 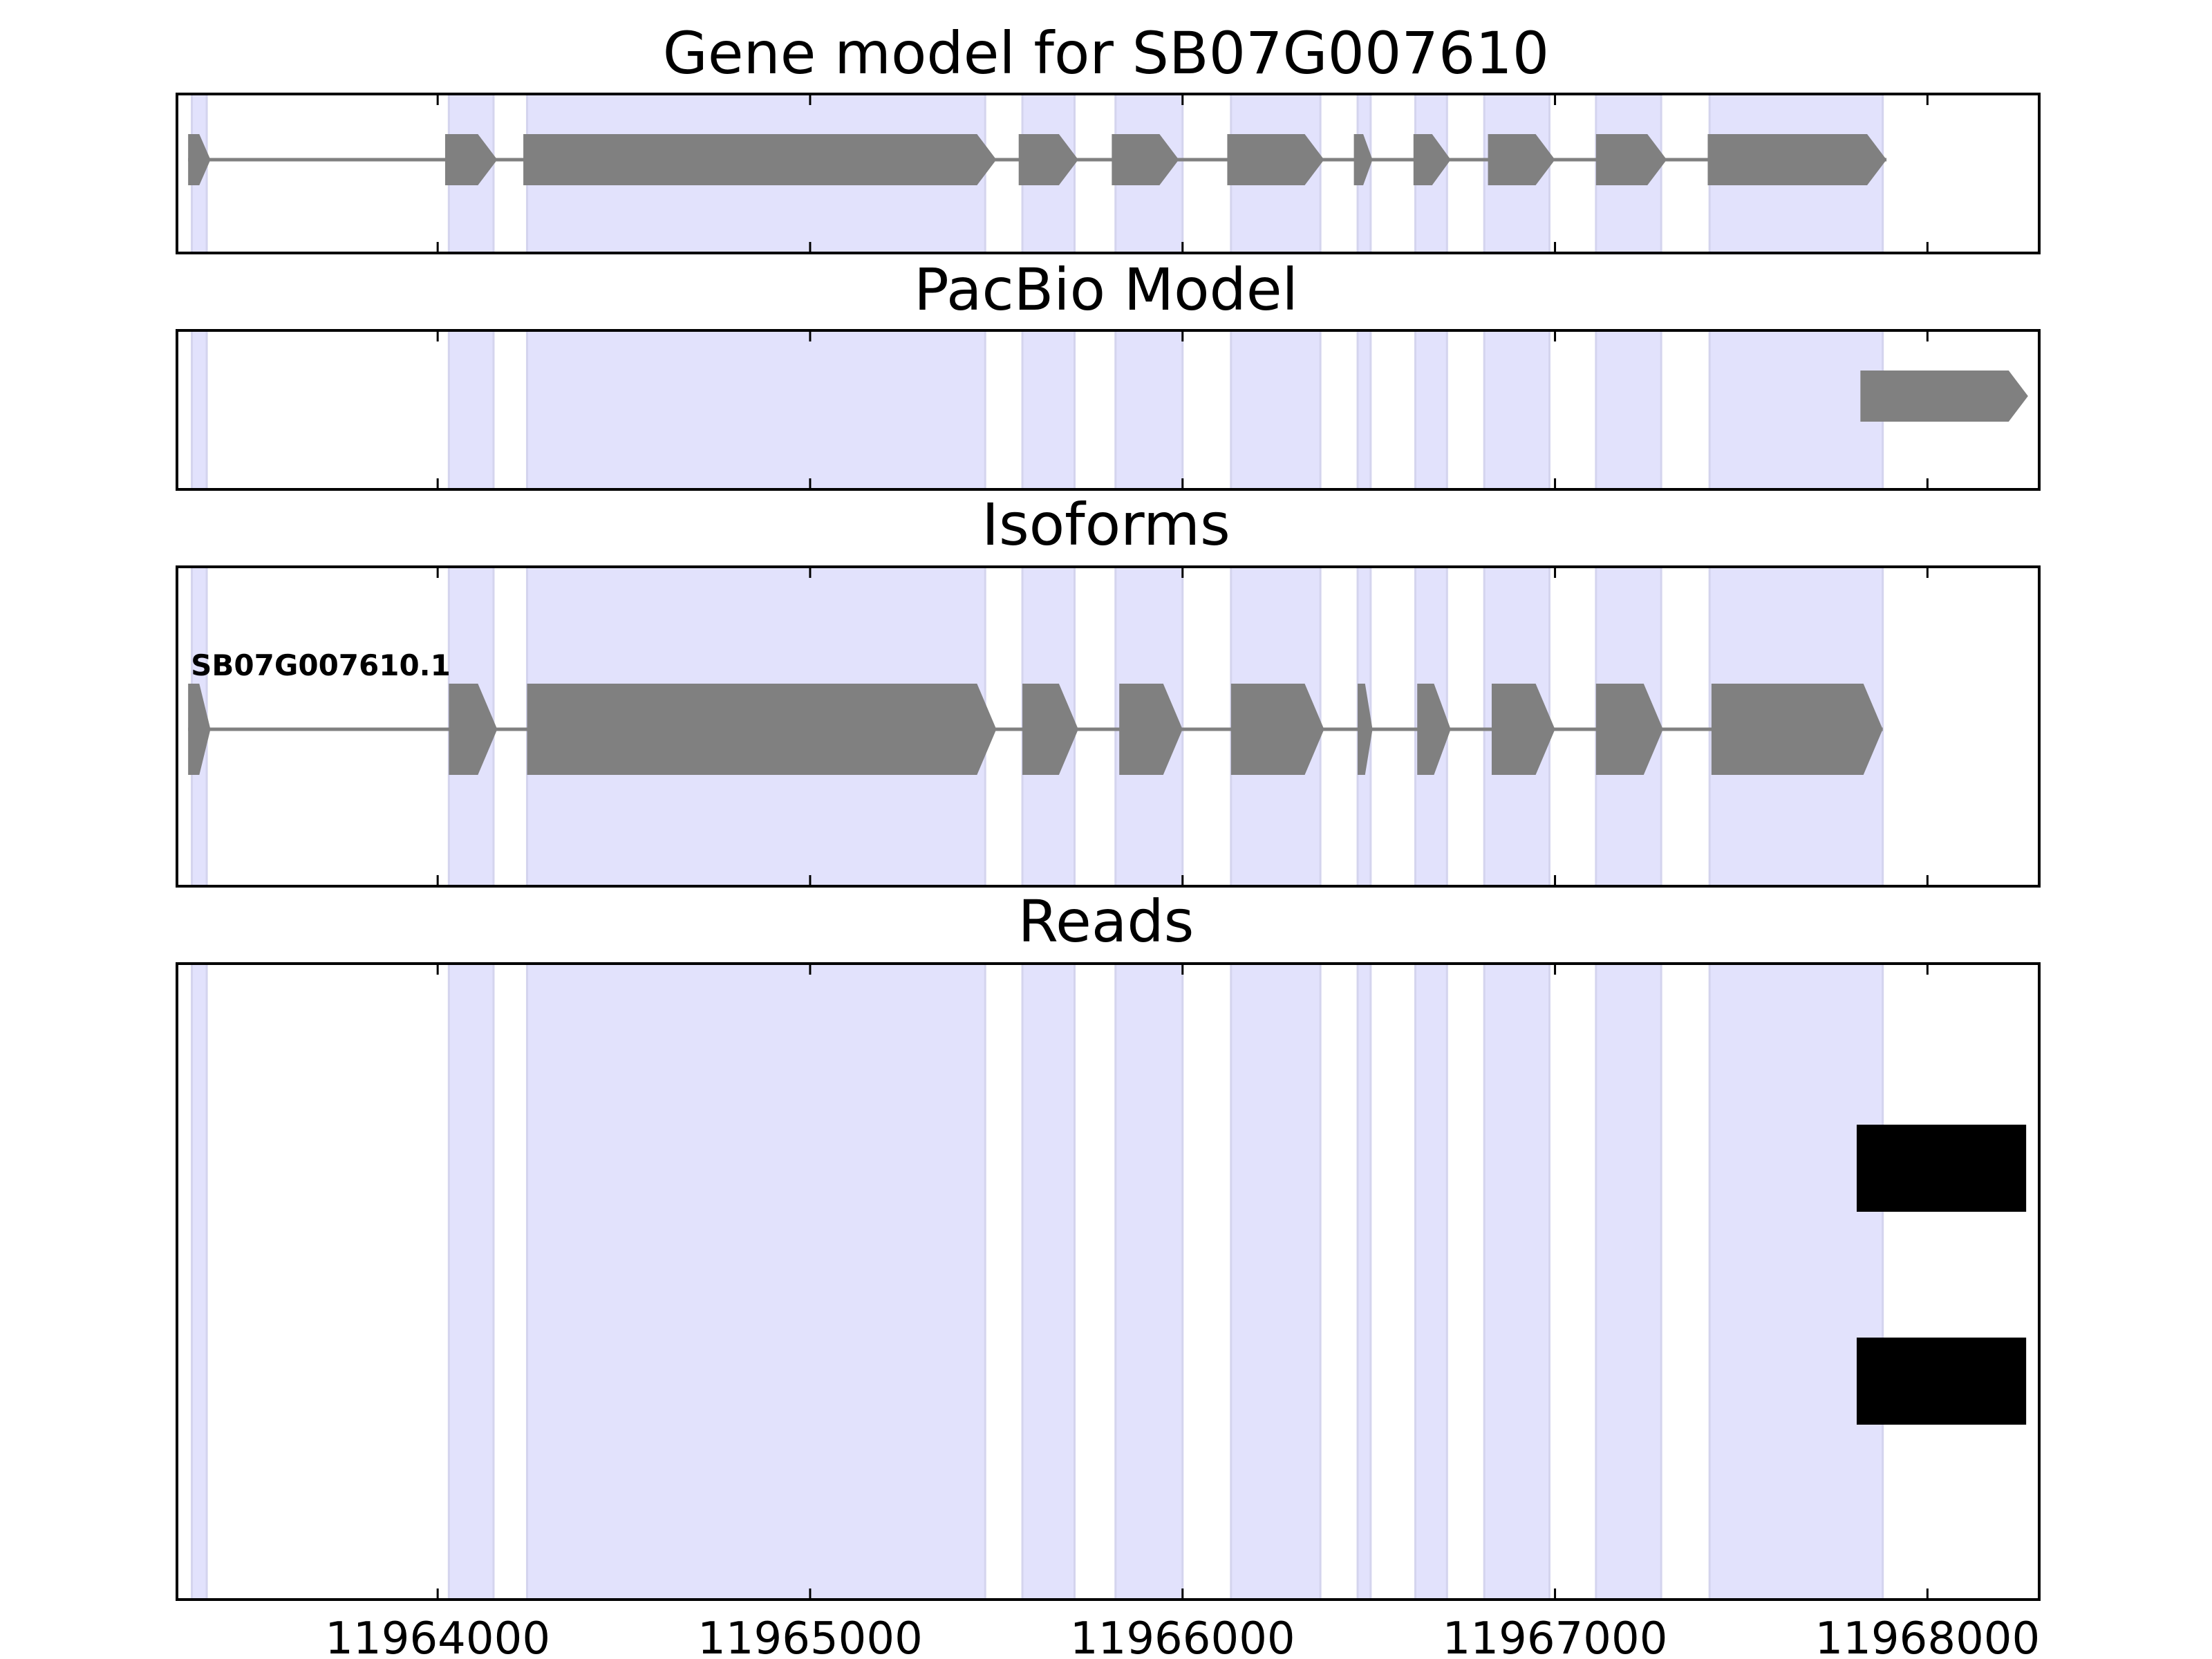 I want to click on panel-title-reads: Reads, so click(x=1106, y=922).